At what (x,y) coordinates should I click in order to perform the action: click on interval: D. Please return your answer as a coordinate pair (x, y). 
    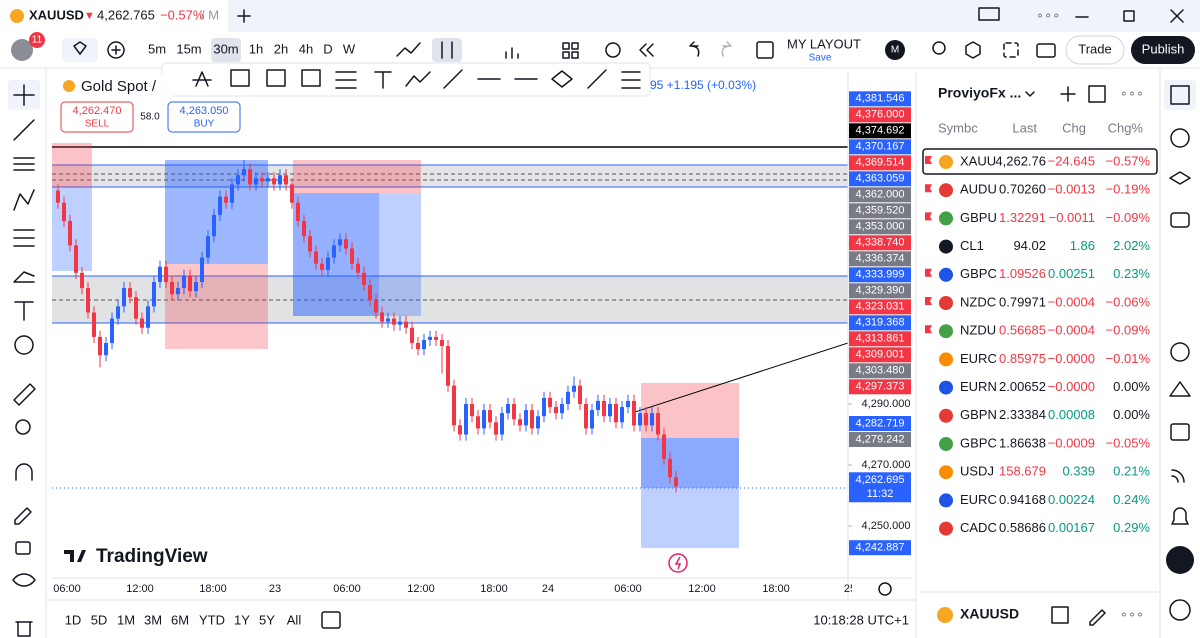
    Looking at the image, I should click on (327, 48).